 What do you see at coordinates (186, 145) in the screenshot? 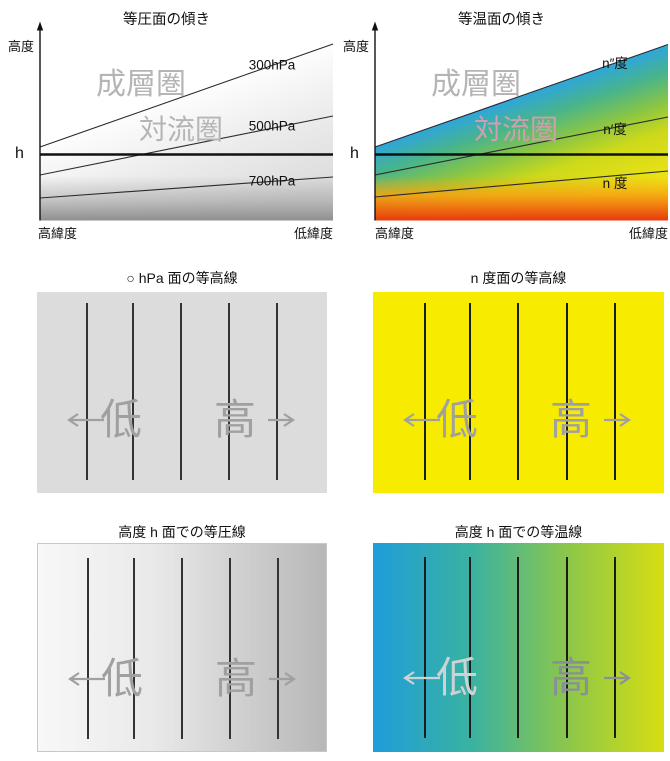
I see `isobar-line-500hpa` at bounding box center [186, 145].